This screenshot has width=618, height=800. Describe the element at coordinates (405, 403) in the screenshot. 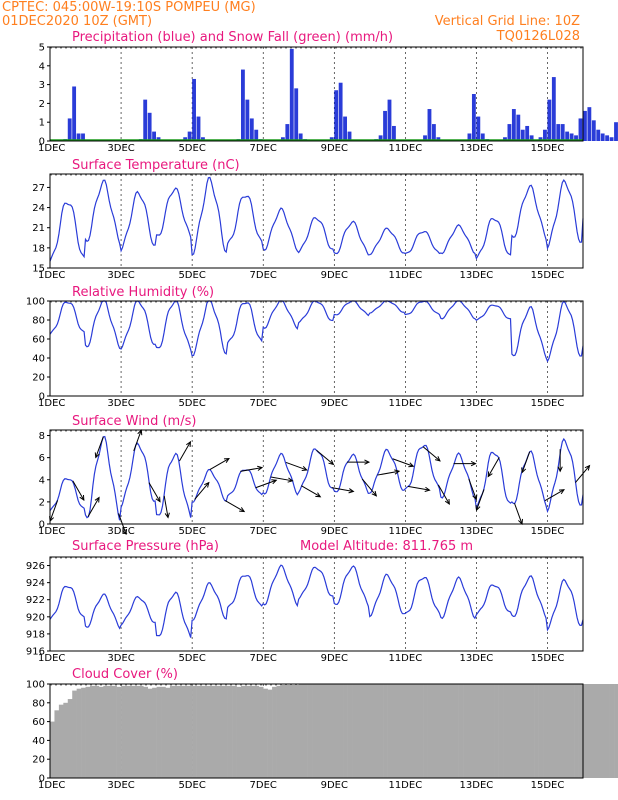

I see `rh-xtick-label: 11DEC` at that location.